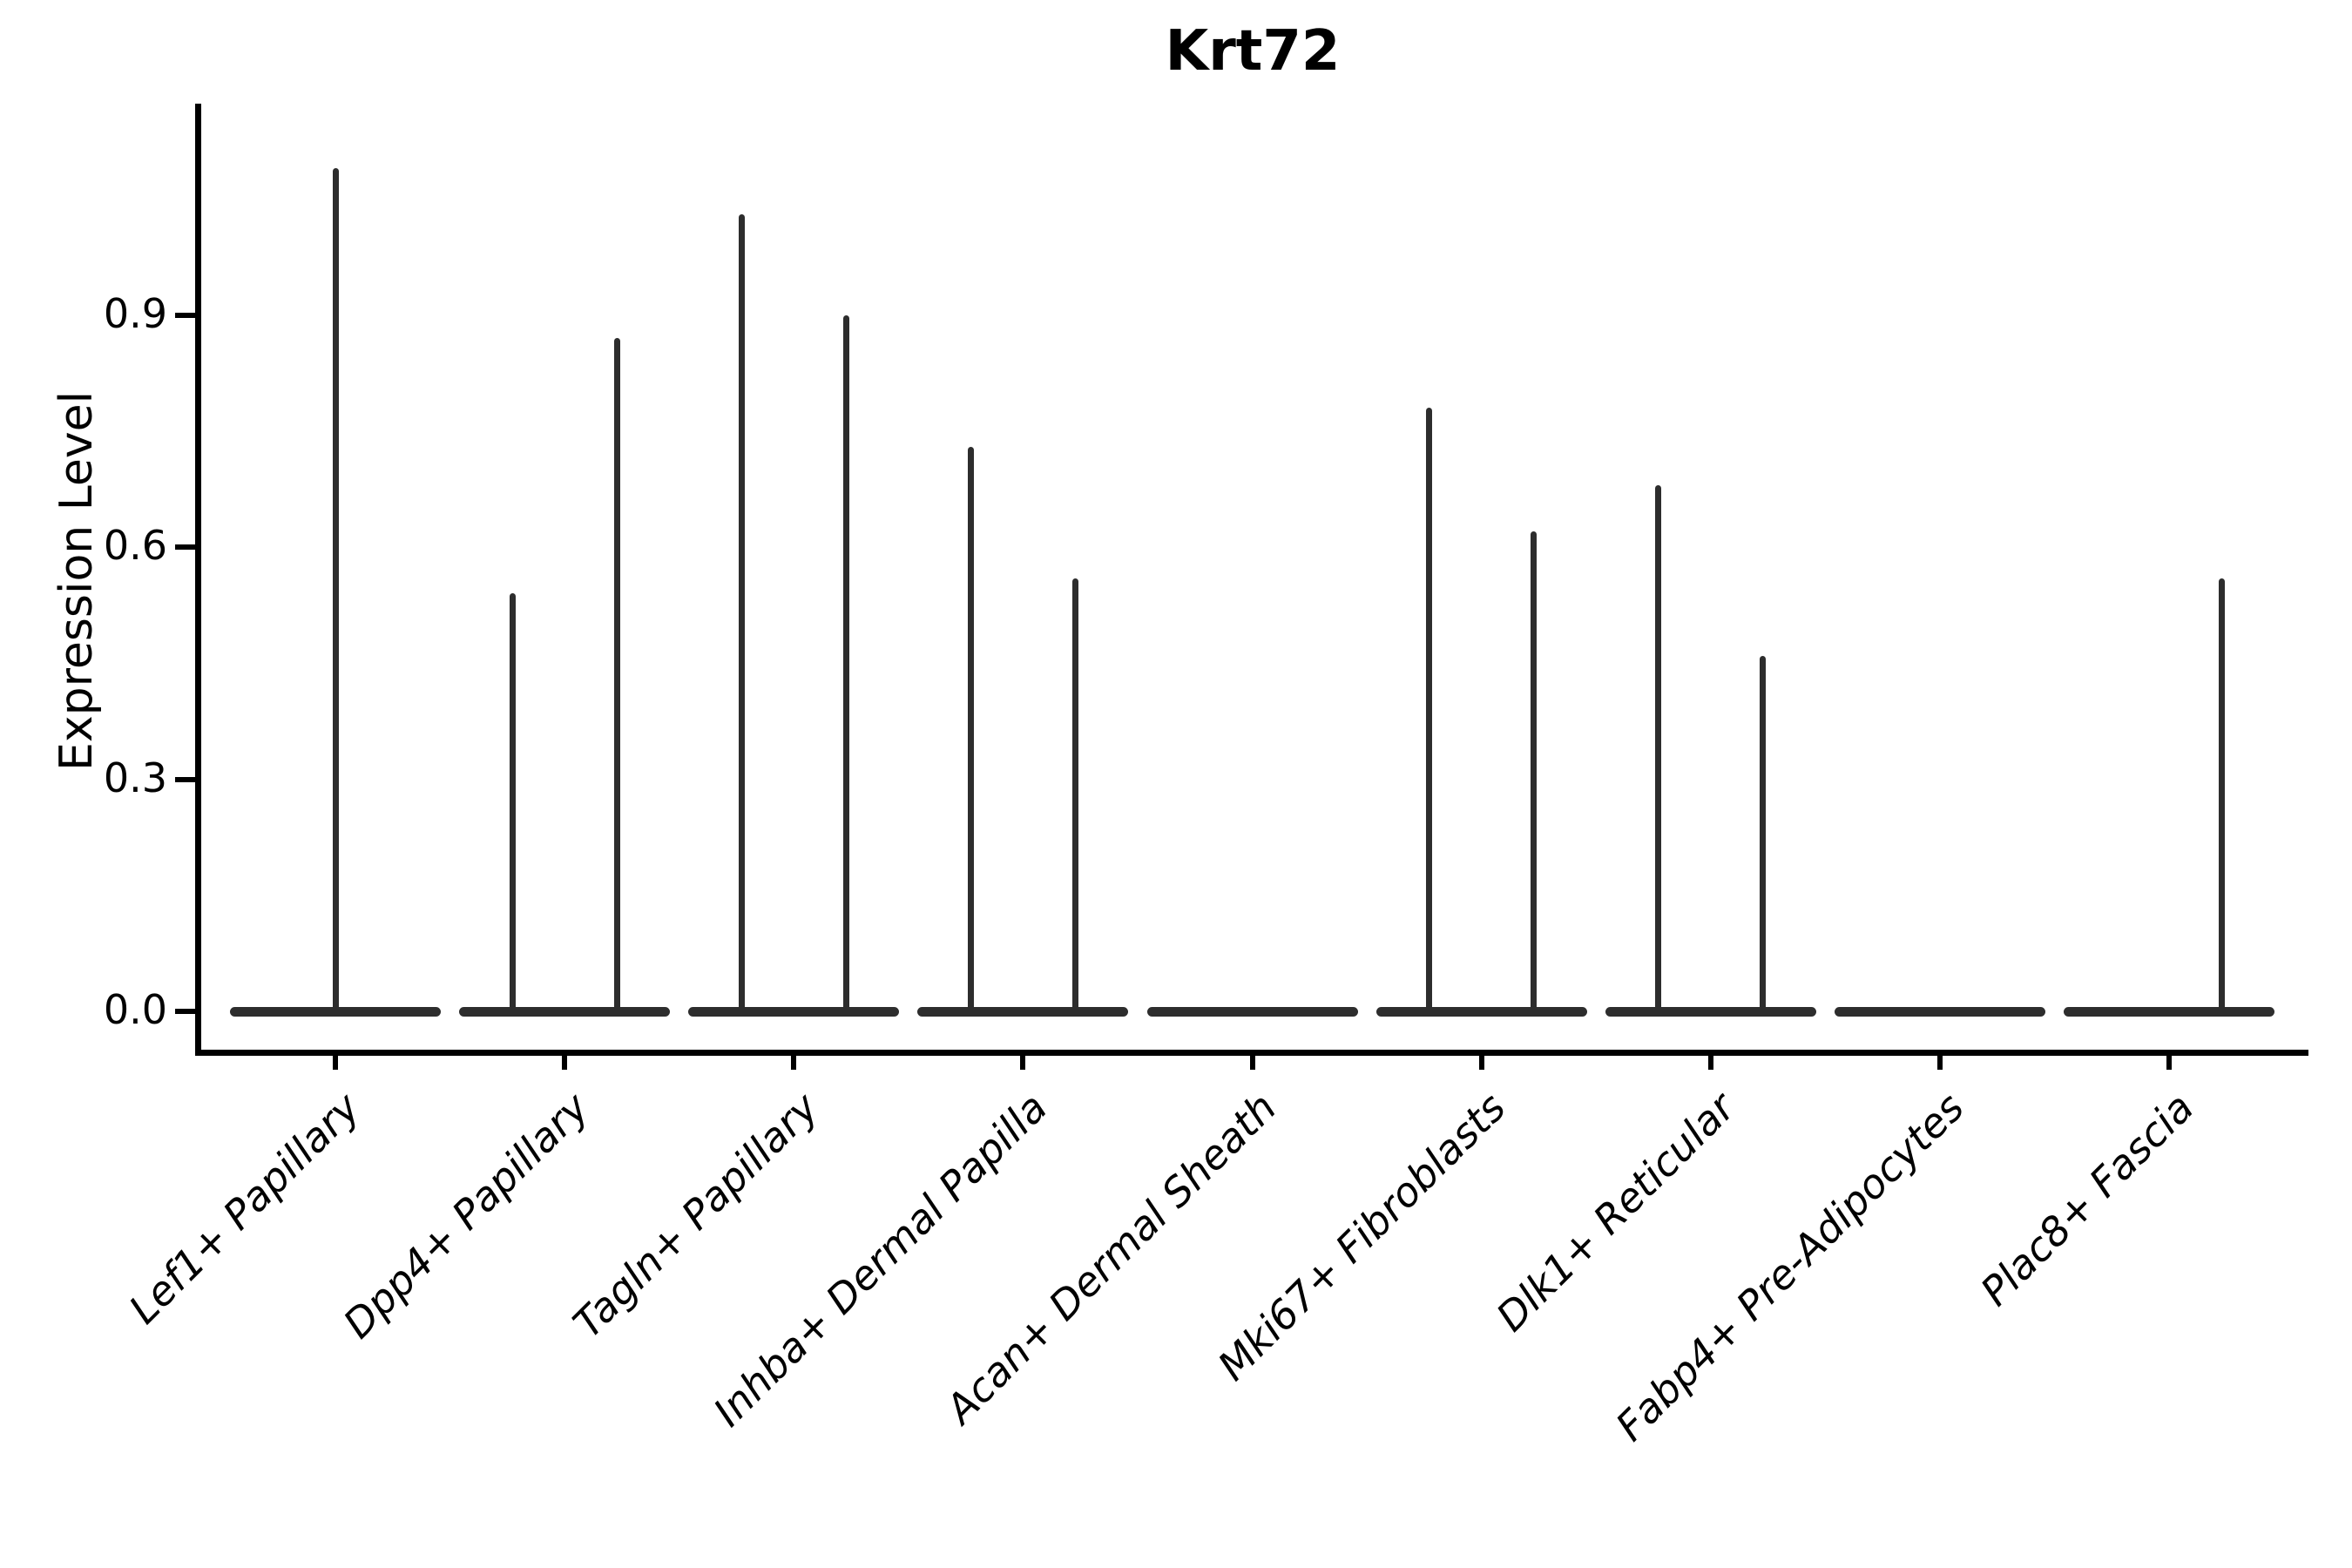 This screenshot has height=1568, width=2352. Describe the element at coordinates (135, 546) in the screenshot. I see `y-tick-label: 0.6` at that location.